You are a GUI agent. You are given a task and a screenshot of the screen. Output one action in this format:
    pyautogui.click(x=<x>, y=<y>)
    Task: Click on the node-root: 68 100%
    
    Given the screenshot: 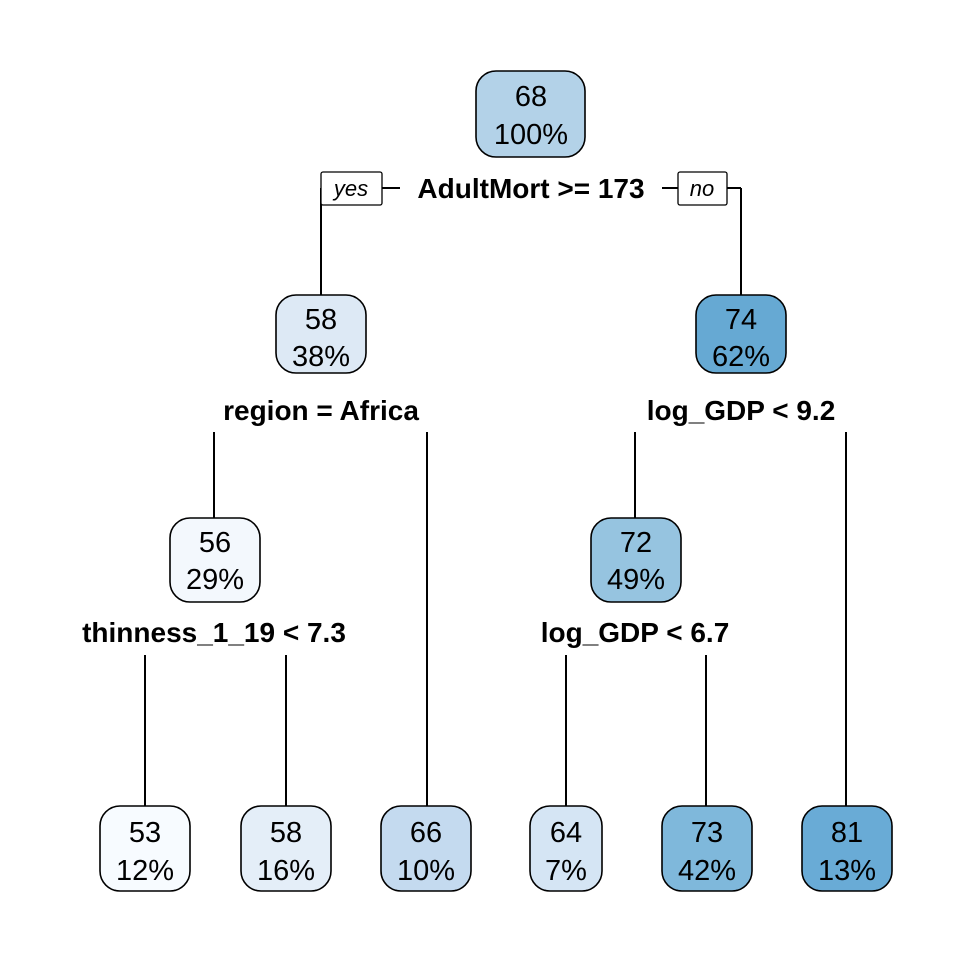 What is the action you would take?
    pyautogui.click(x=530, y=114)
    